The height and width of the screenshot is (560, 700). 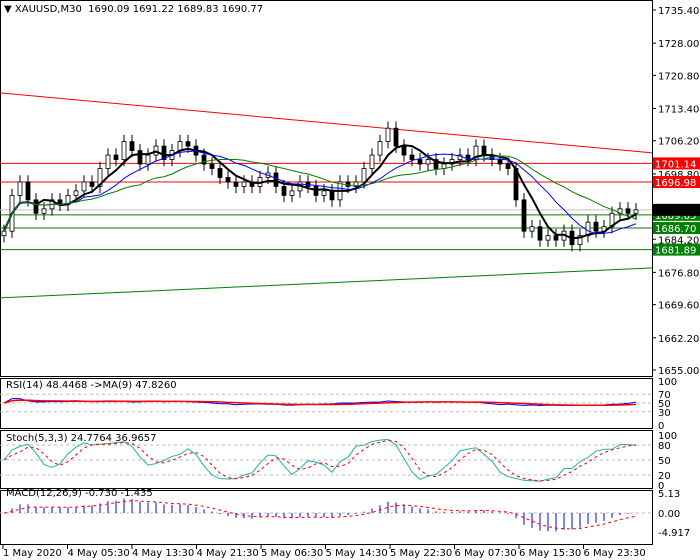 What do you see at coordinates (678, 240) in the screenshot?
I see `price-tick-label: 1684.20` at bounding box center [678, 240].